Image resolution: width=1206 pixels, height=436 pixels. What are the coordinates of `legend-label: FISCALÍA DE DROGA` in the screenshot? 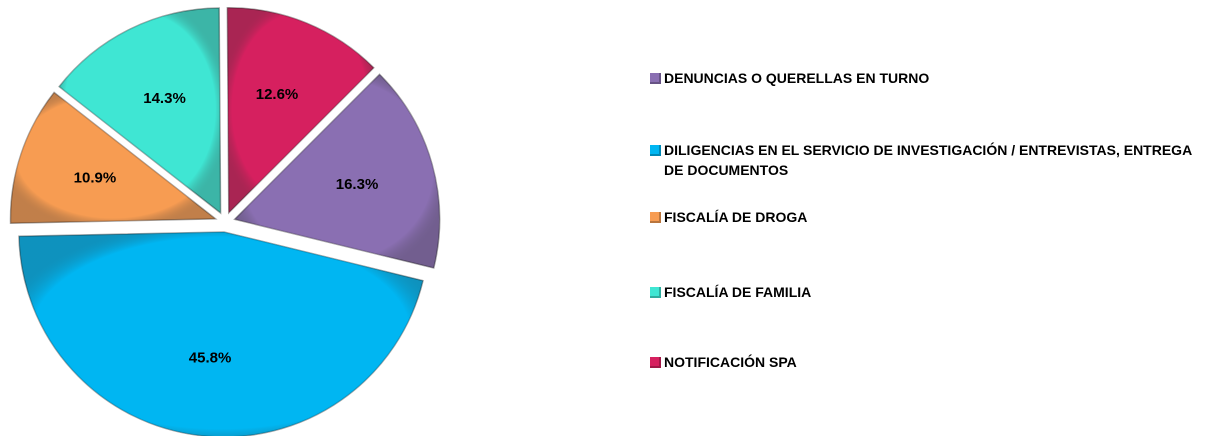 It's located at (736, 217).